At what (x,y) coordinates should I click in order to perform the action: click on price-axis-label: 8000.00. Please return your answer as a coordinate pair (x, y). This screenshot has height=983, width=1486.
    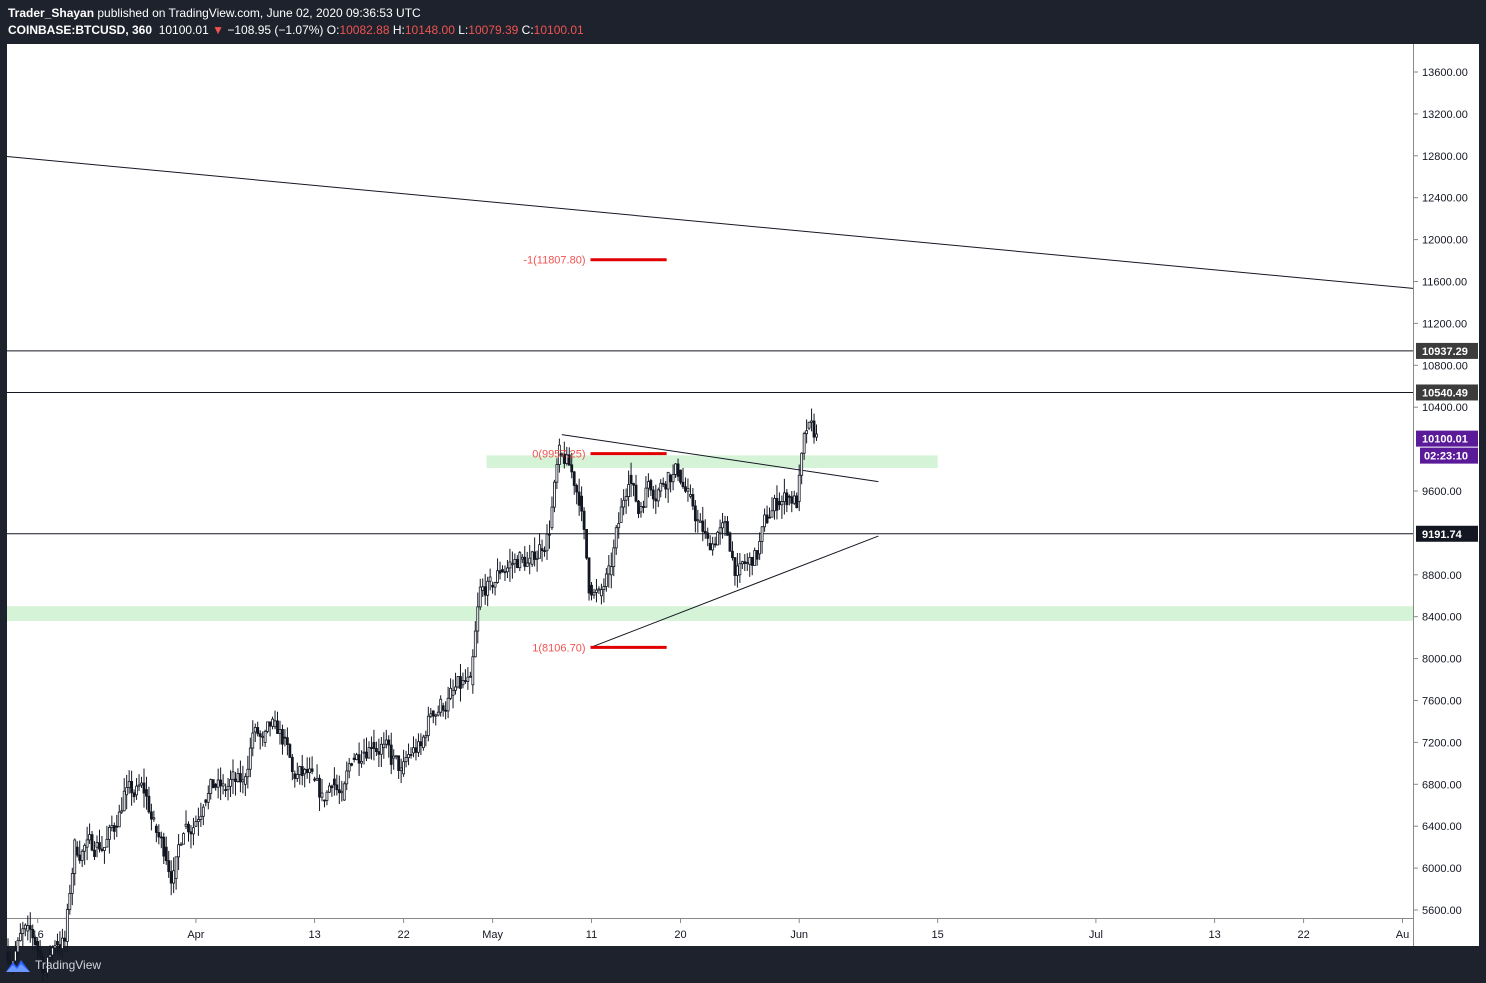
    Looking at the image, I should click on (1442, 660).